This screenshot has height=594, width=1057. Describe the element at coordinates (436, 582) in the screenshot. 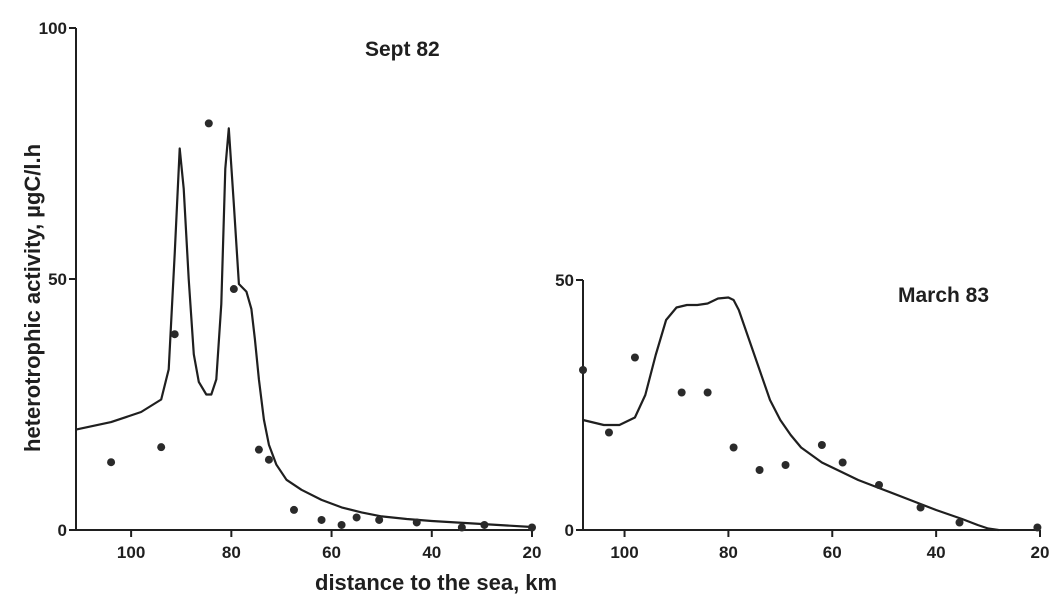

I see `x-axis-label: distance to the sea, km` at that location.